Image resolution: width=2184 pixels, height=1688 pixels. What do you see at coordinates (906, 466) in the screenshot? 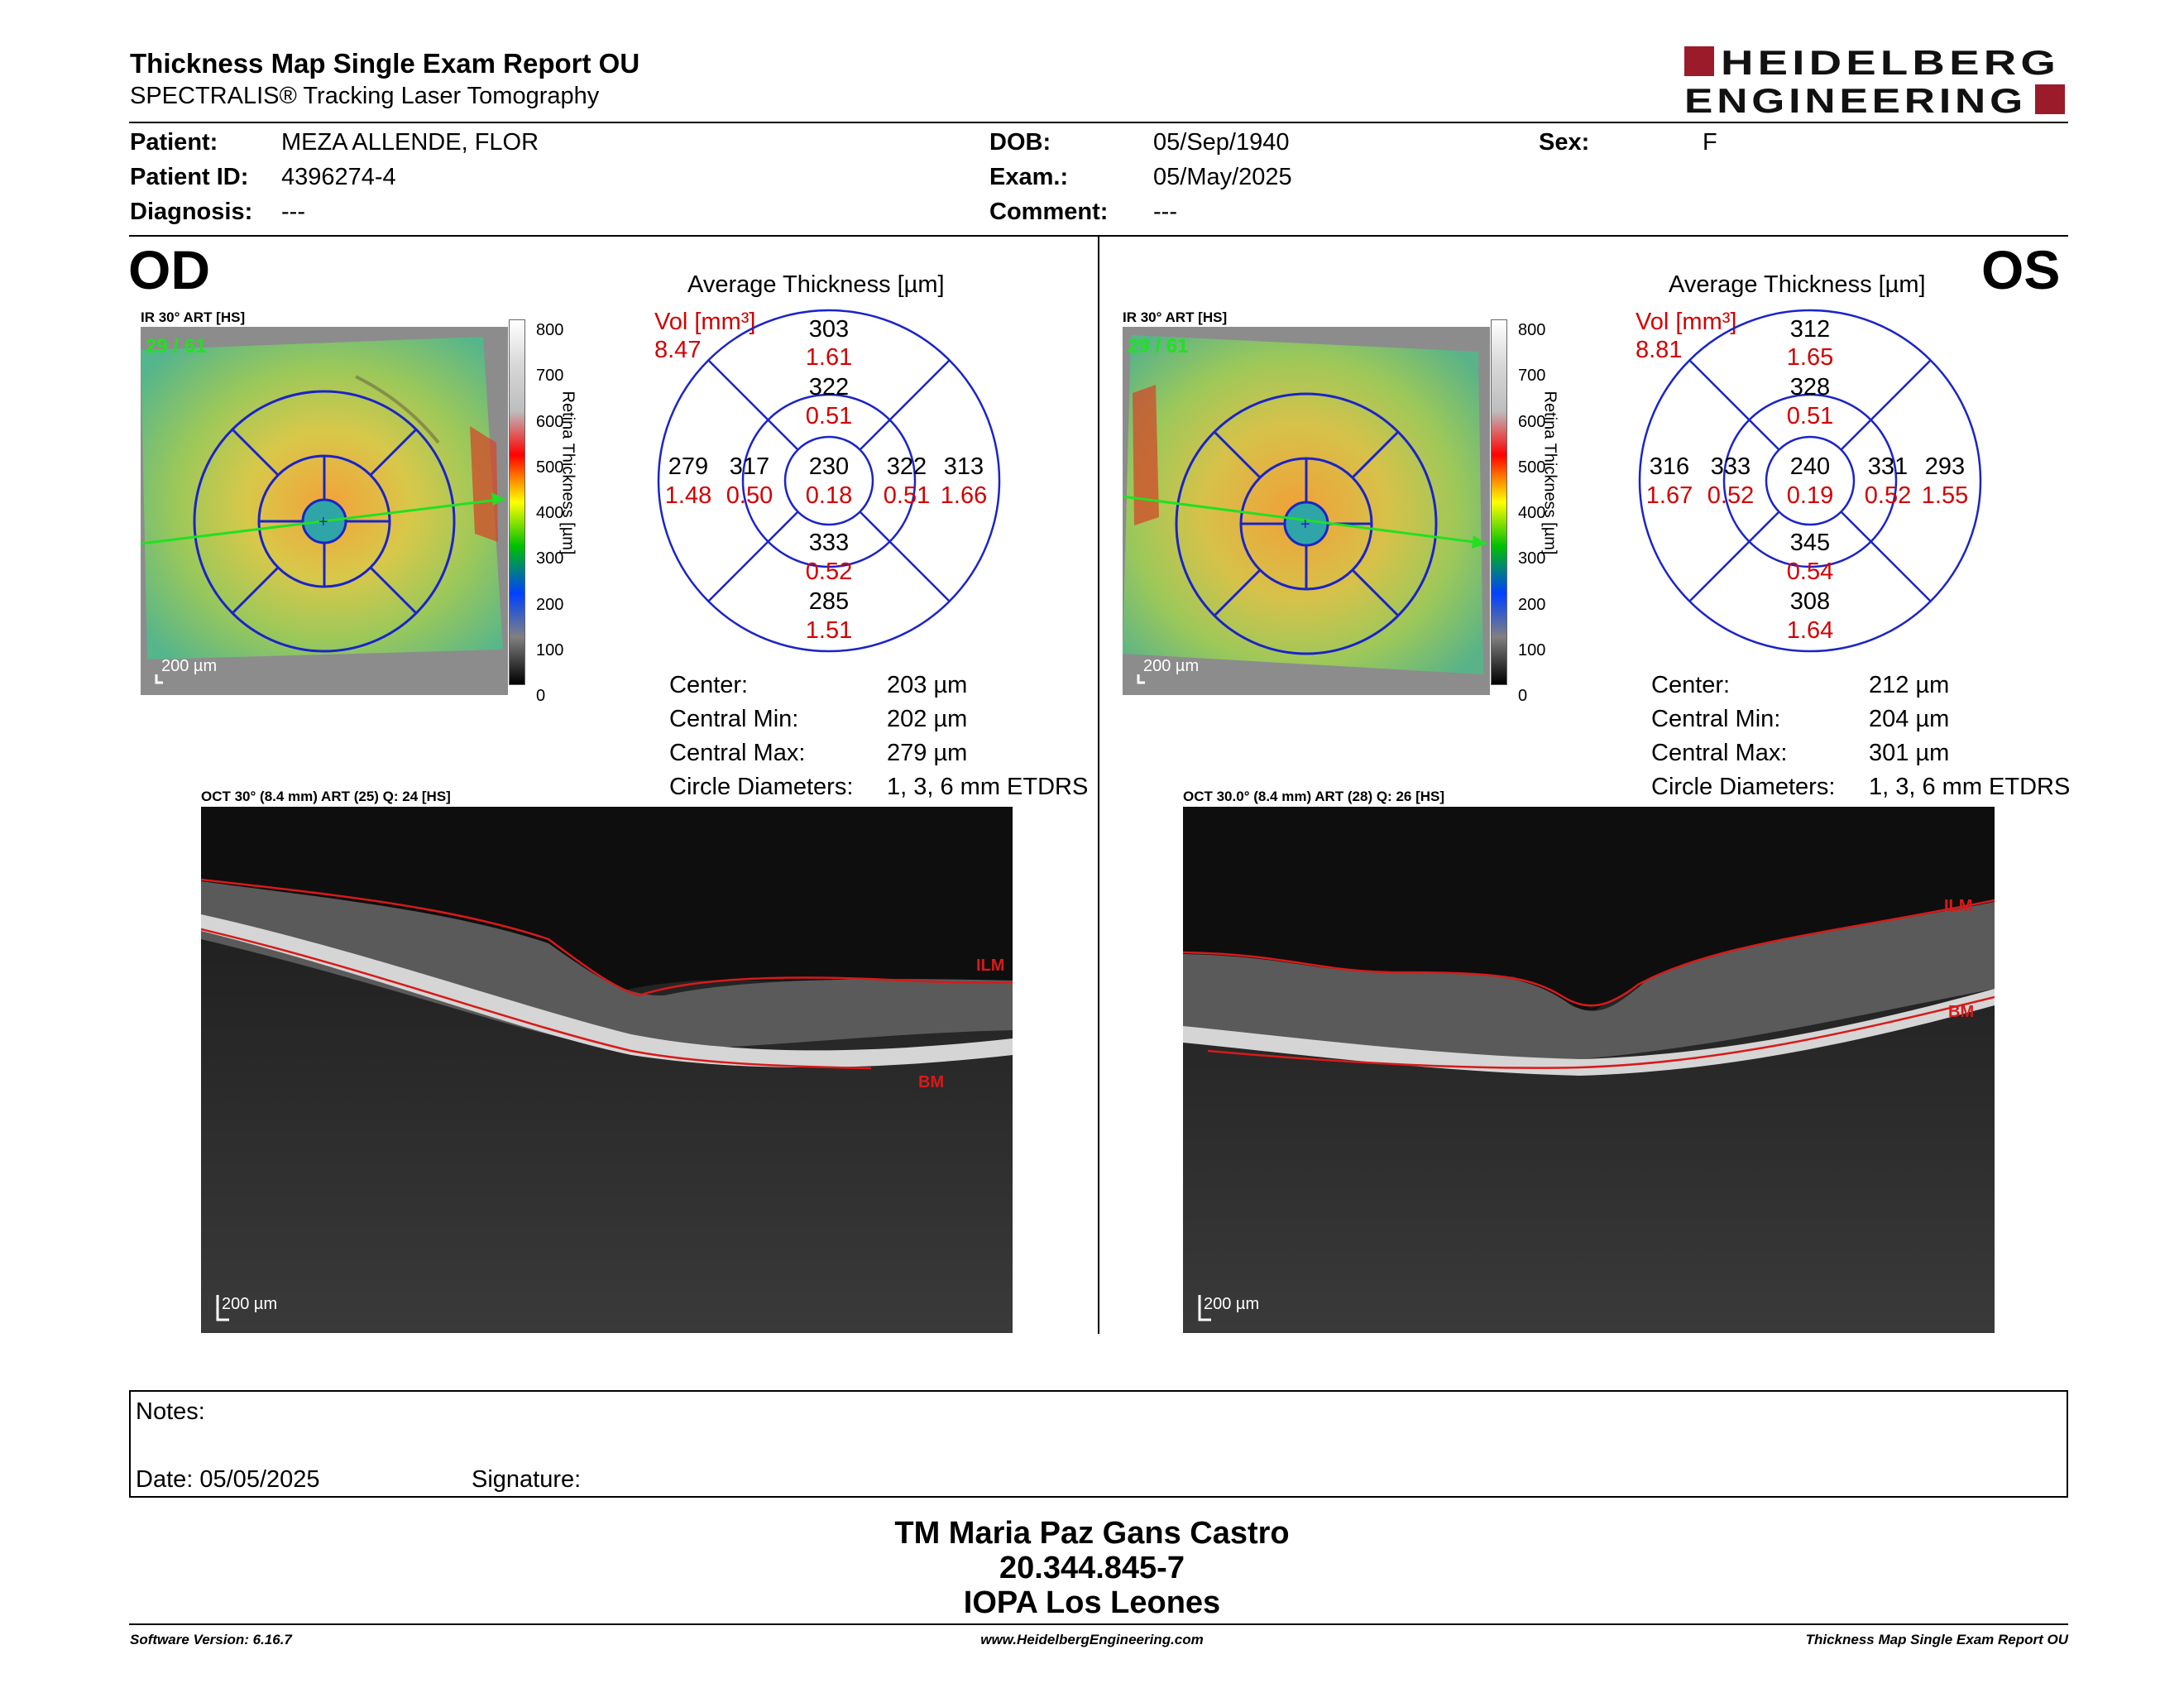
I see `od-inner-nasal: 322` at bounding box center [906, 466].